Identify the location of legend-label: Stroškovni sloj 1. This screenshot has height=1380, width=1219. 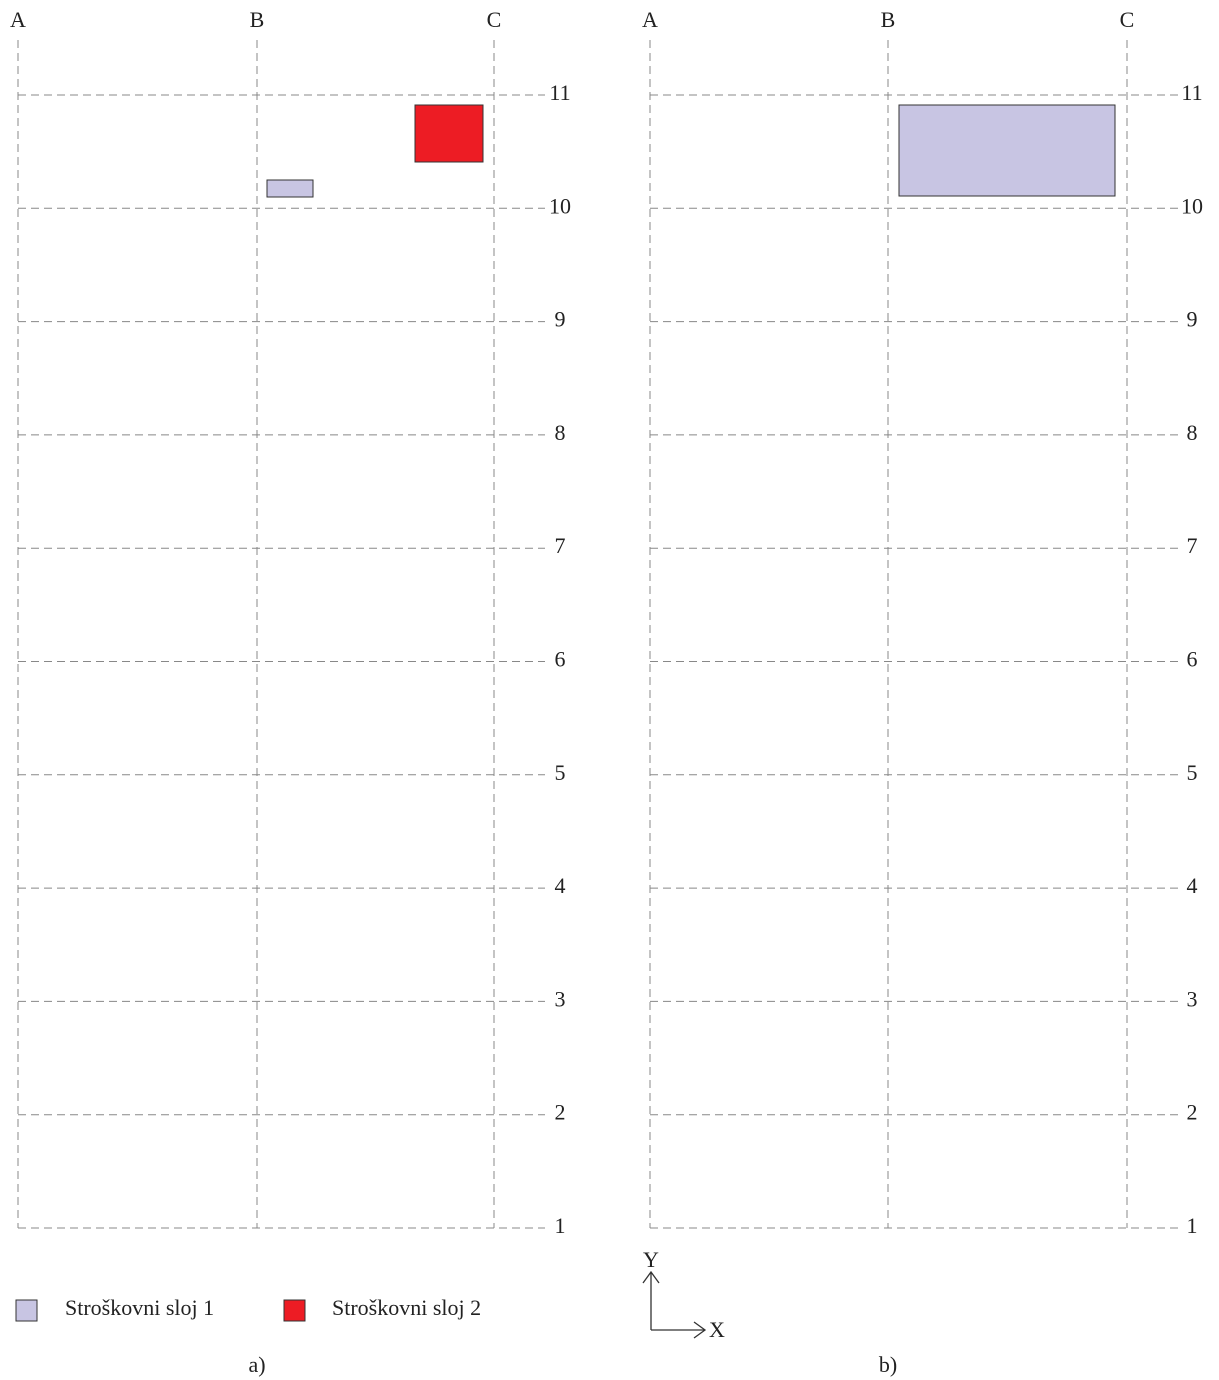
(139, 1307).